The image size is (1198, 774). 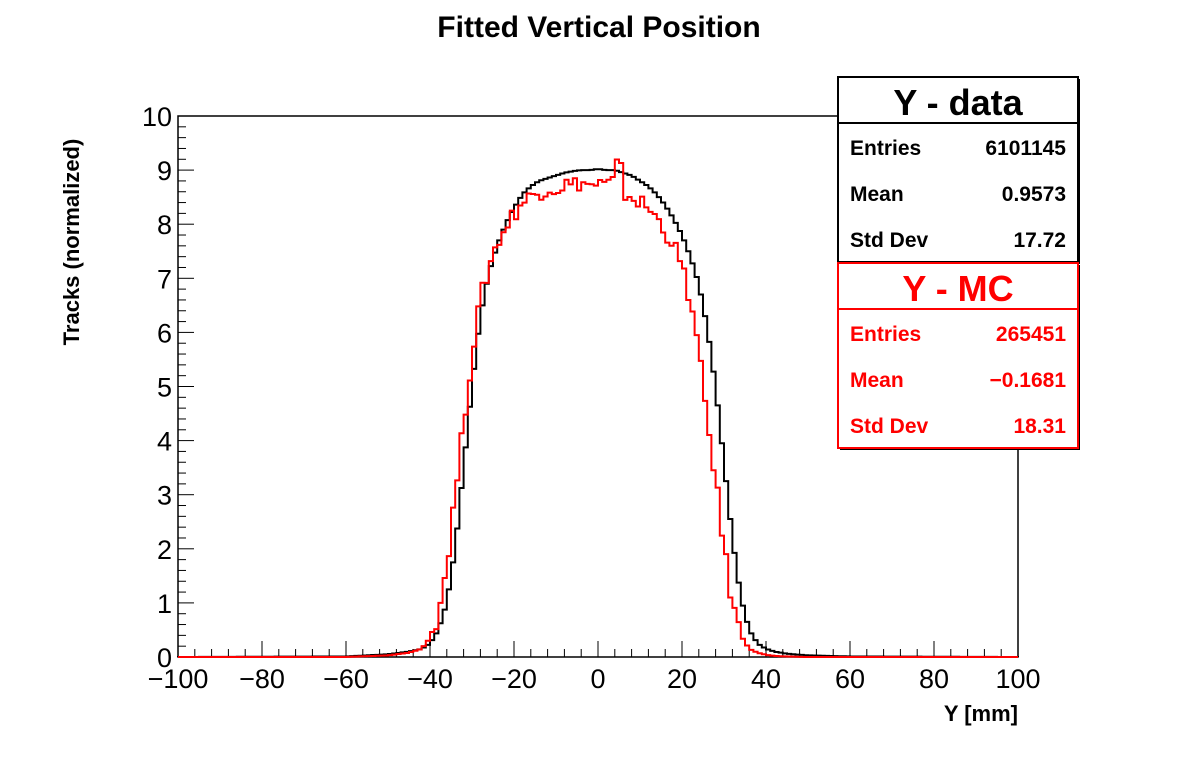 What do you see at coordinates (682, 679) in the screenshot?
I see `x-tick-label: 20` at bounding box center [682, 679].